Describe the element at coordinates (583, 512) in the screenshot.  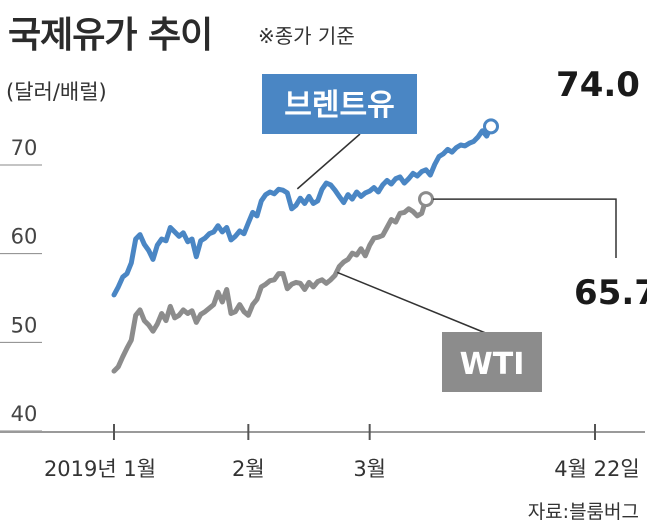
I see `source-note: 자료:블룸버그` at that location.